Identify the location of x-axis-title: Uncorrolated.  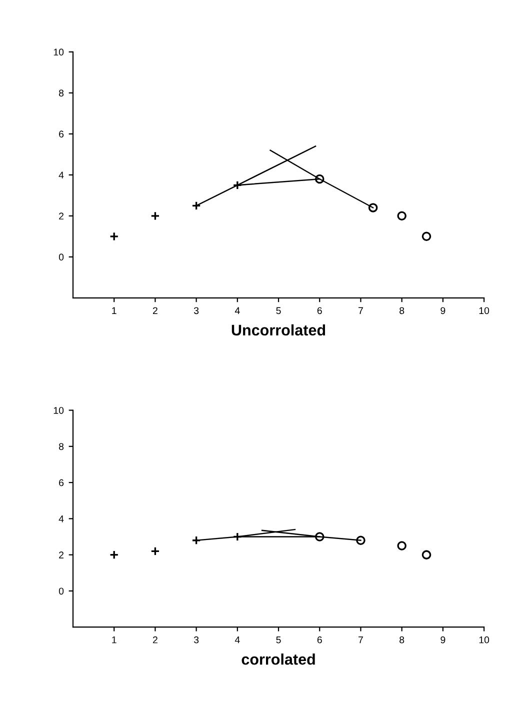
(279, 330).